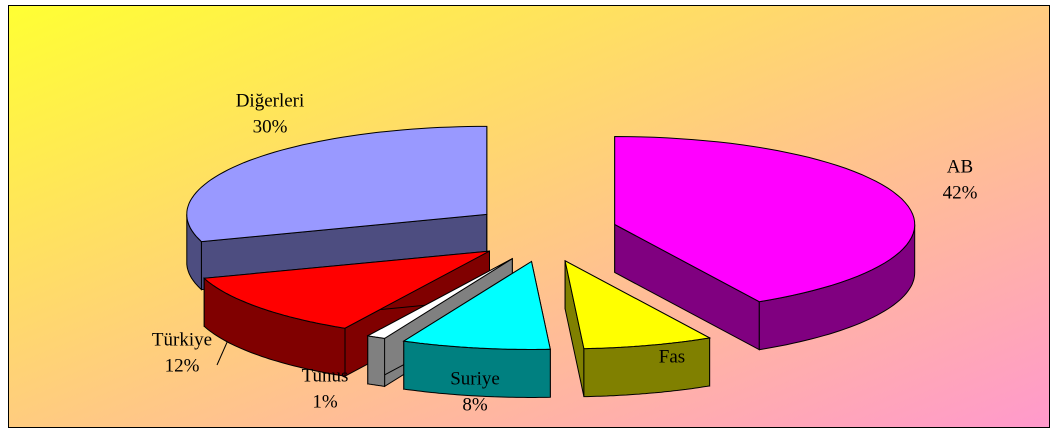  I want to click on slice-side, so click(376, 361).